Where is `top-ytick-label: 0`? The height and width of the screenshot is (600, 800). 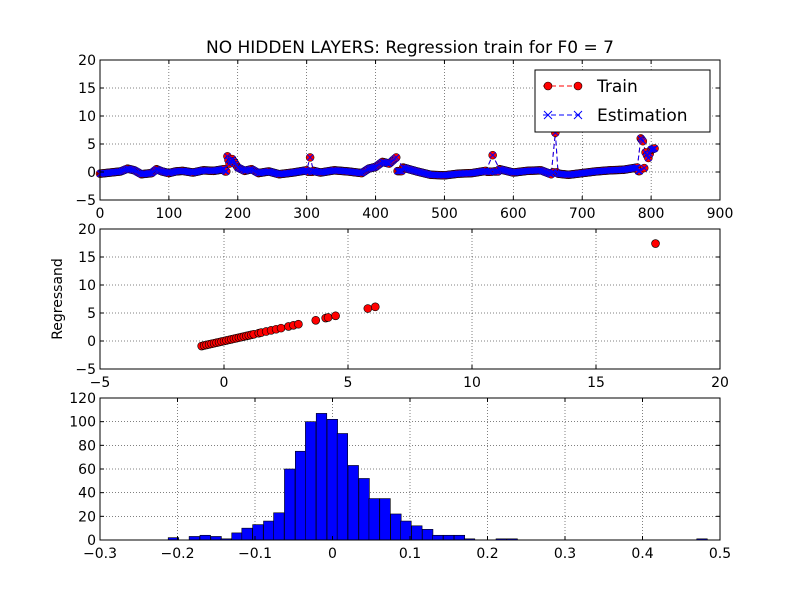
top-ytick-label: 0 is located at coordinates (91, 173).